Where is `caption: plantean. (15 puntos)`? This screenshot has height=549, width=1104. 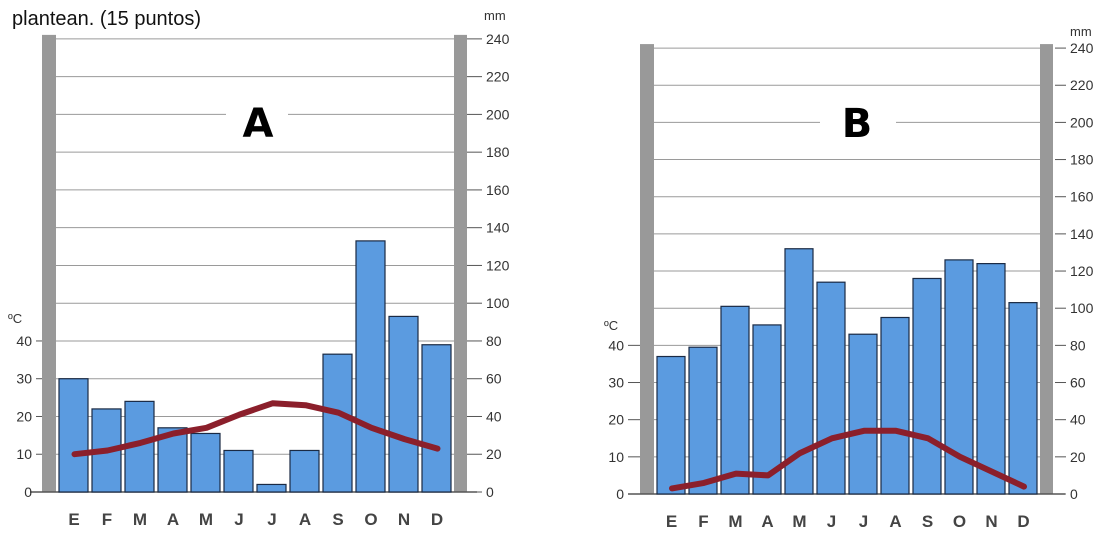
caption: plantean. (15 puntos) is located at coordinates (107, 19).